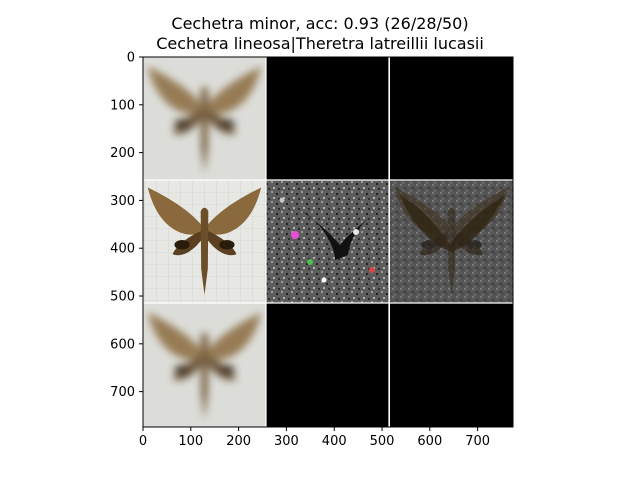 This screenshot has width=640, height=480. Describe the element at coordinates (286, 441) in the screenshot. I see `x-tick-label: 300` at that location.